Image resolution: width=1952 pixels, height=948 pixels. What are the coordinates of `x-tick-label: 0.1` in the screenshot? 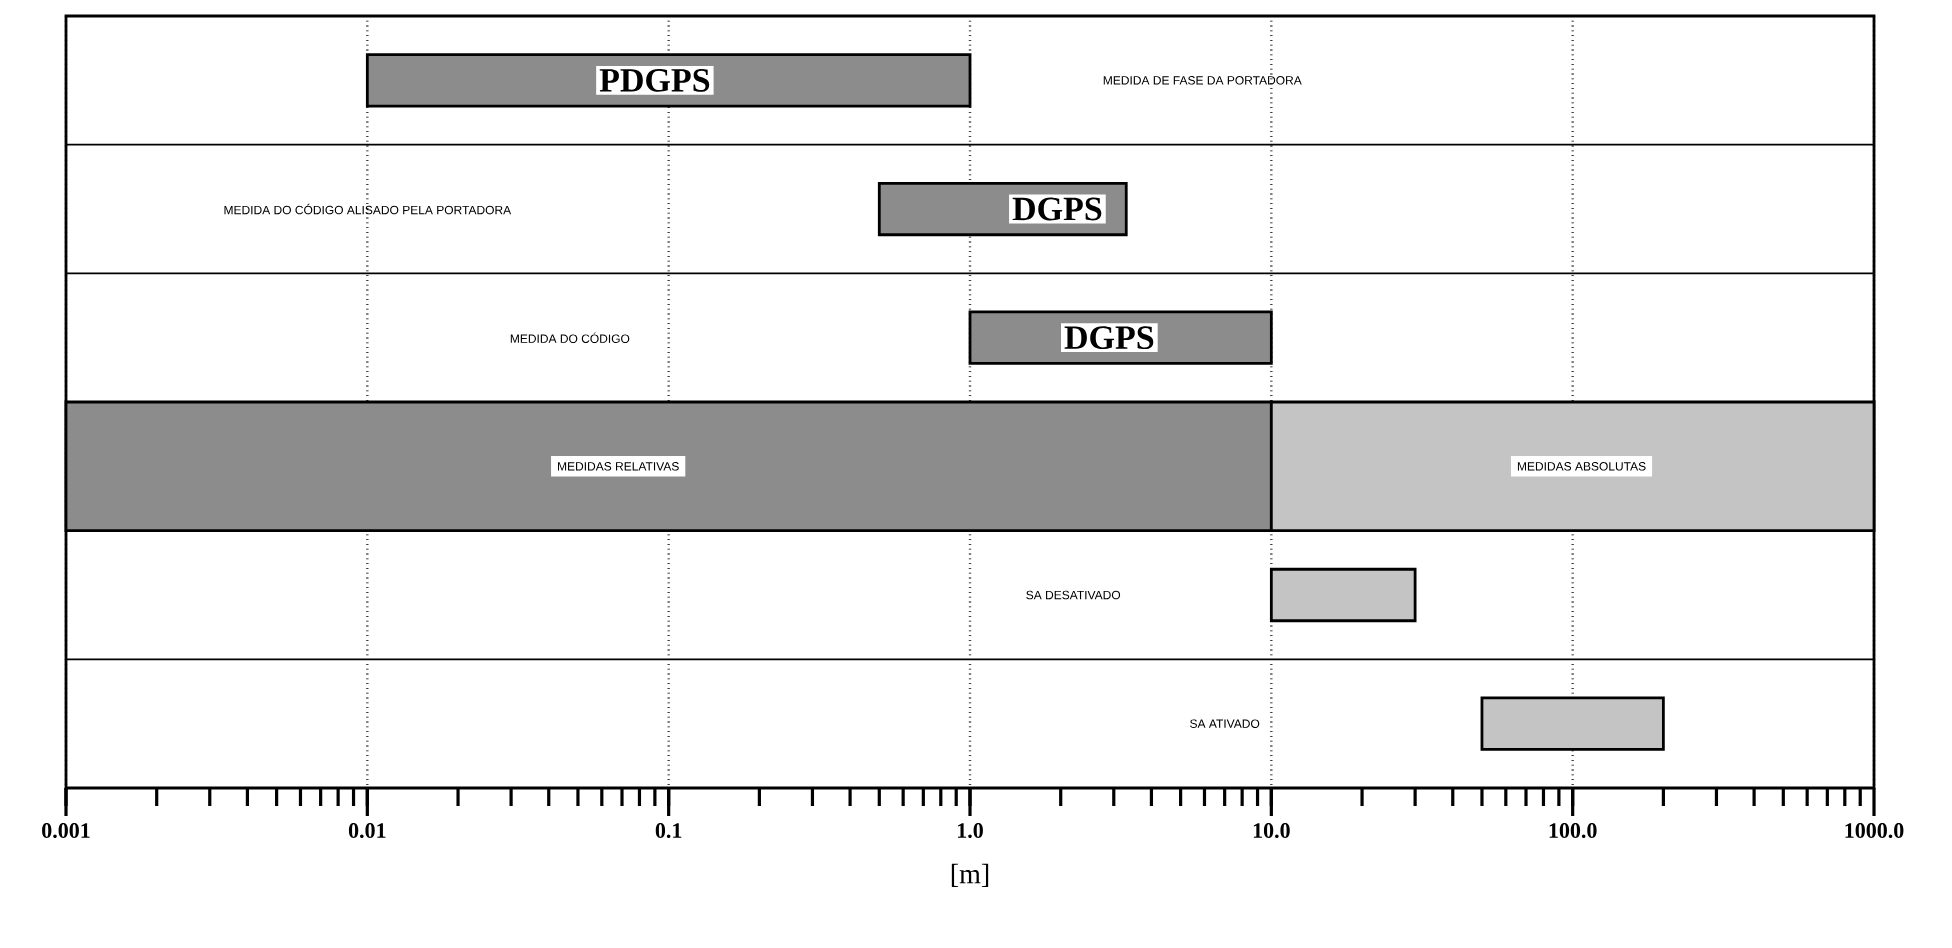 It's located at (668, 831).